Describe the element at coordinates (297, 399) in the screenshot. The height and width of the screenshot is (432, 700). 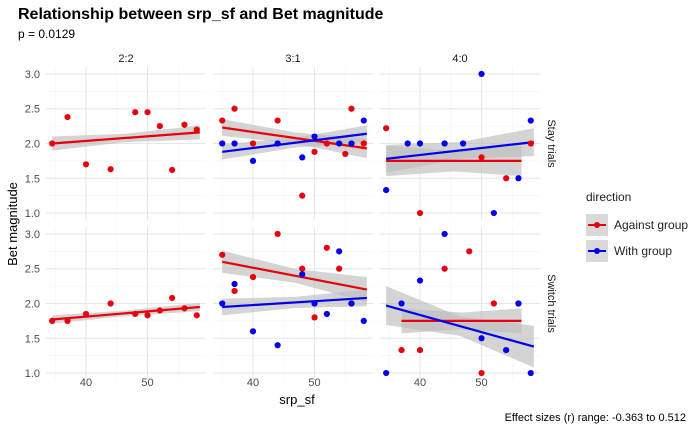
I see `x-axis-title: srp_sf` at that location.